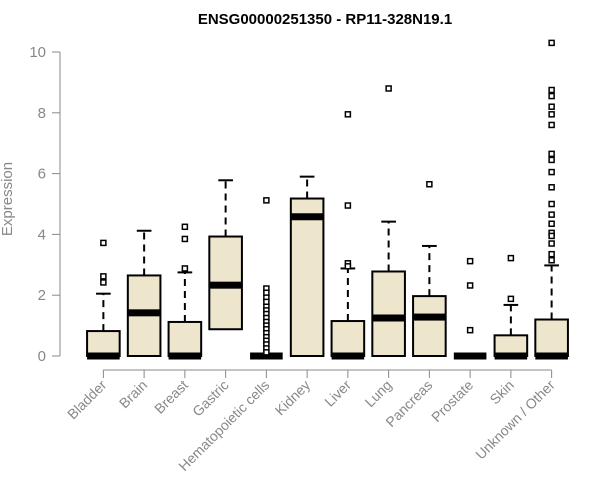 This screenshot has height=500, width=600. What do you see at coordinates (185, 338) in the screenshot?
I see `box-body-breast` at bounding box center [185, 338].